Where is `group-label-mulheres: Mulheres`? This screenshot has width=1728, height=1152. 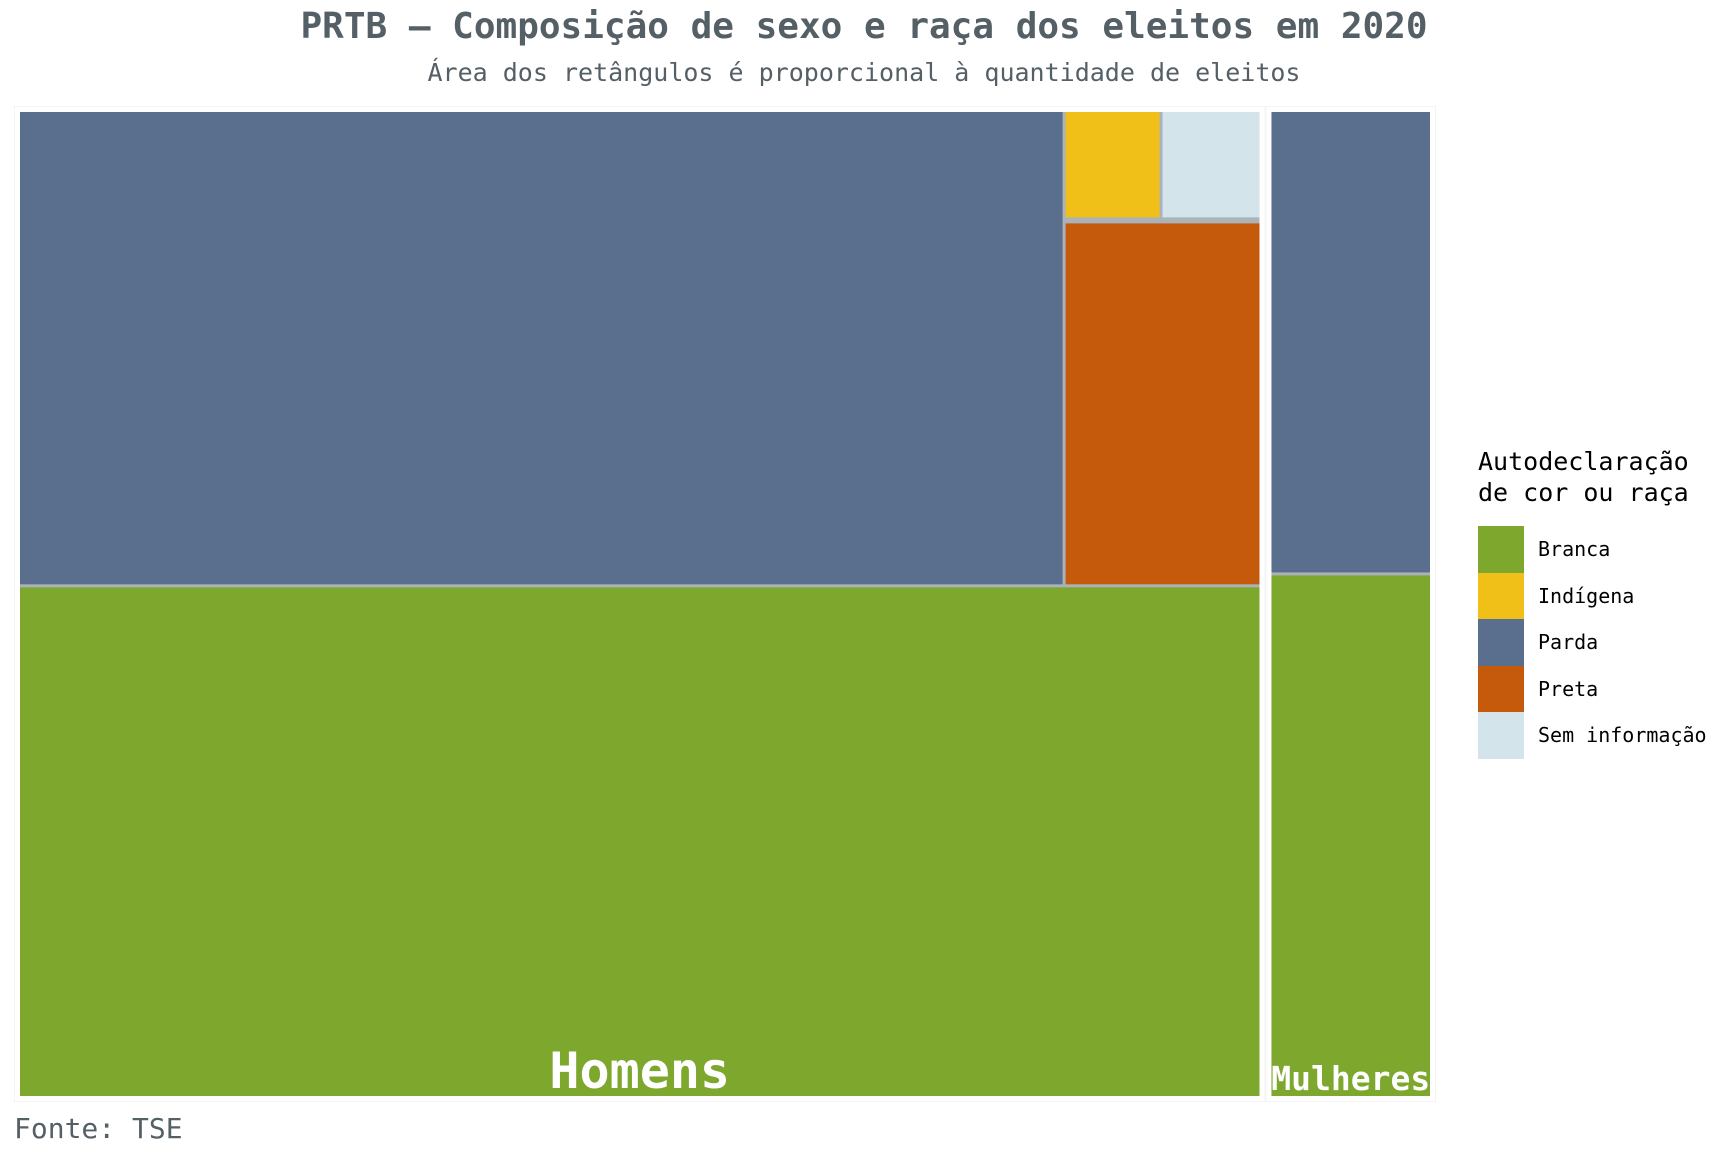
group-label-mulheres: Mulheres is located at coordinates (1350, 1078).